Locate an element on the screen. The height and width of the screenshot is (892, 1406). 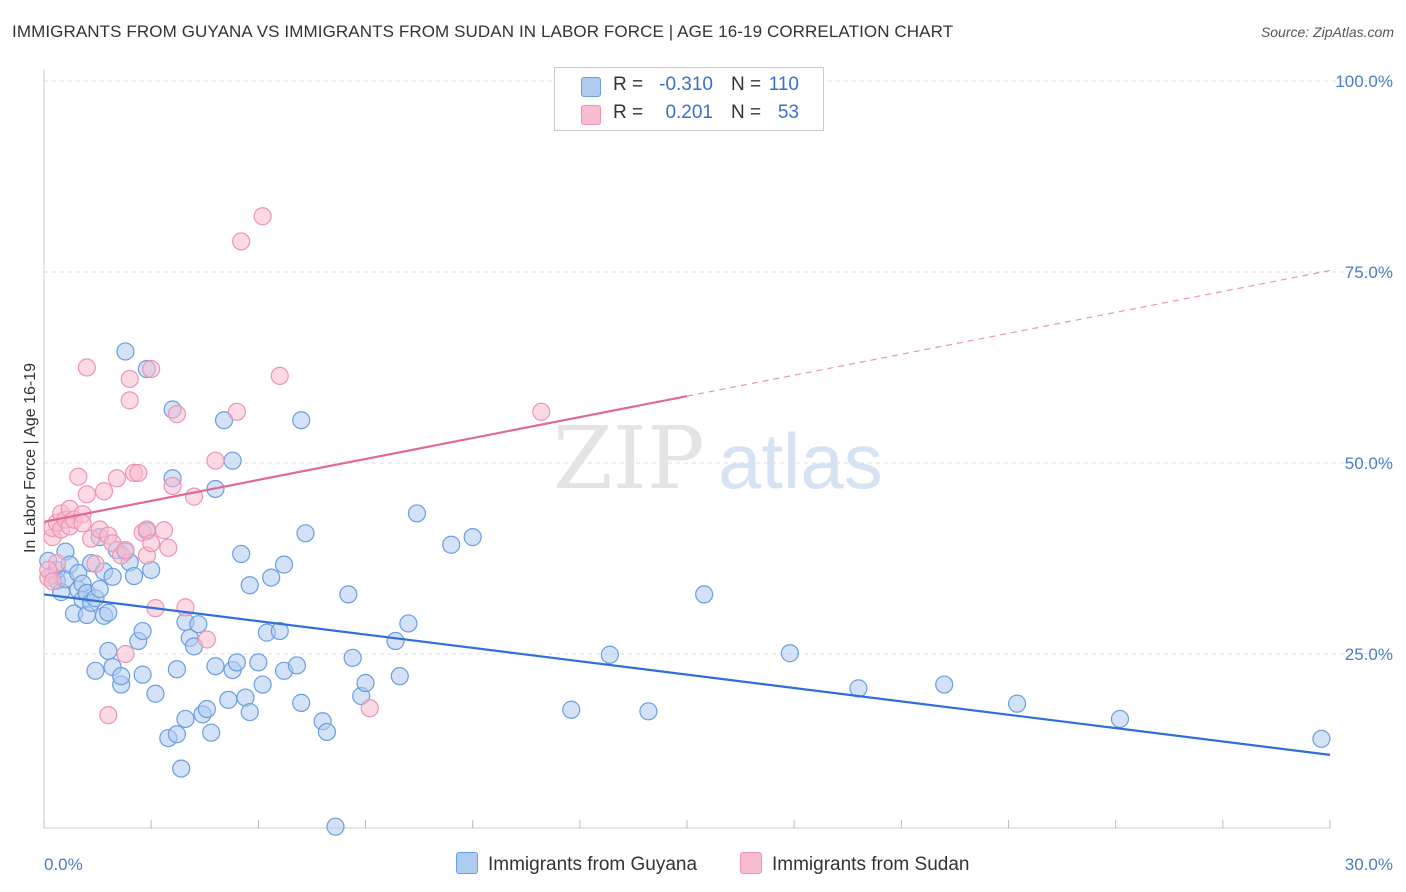
y-tick-label: 75.0% is located at coordinates (1369, 272).